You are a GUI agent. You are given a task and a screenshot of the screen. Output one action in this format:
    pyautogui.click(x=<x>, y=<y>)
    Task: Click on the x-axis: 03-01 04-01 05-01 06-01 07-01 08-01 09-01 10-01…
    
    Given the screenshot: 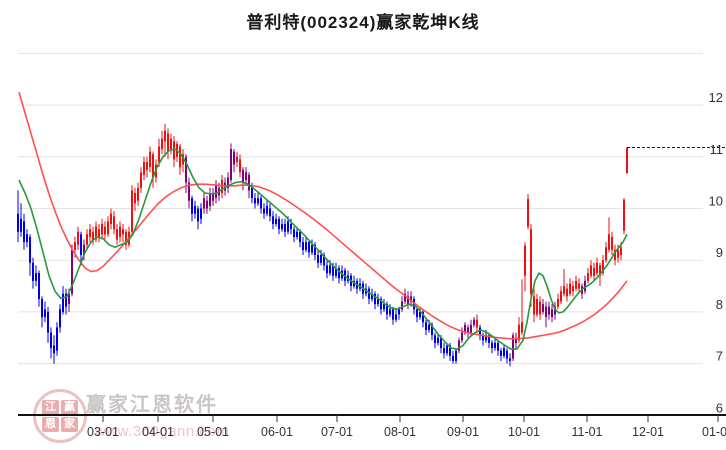 What is the action you would take?
    pyautogui.click(x=372, y=426)
    